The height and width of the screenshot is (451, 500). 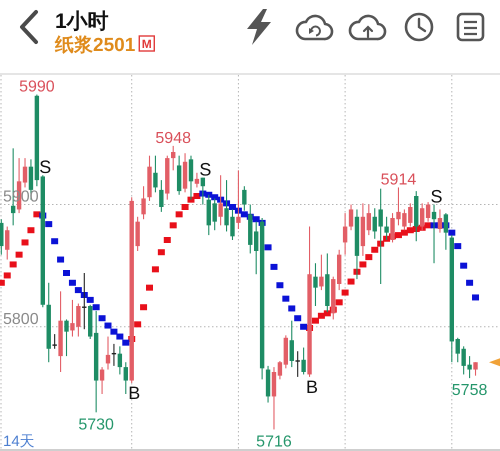 I want to click on high-label: 5914, so click(x=398, y=179).